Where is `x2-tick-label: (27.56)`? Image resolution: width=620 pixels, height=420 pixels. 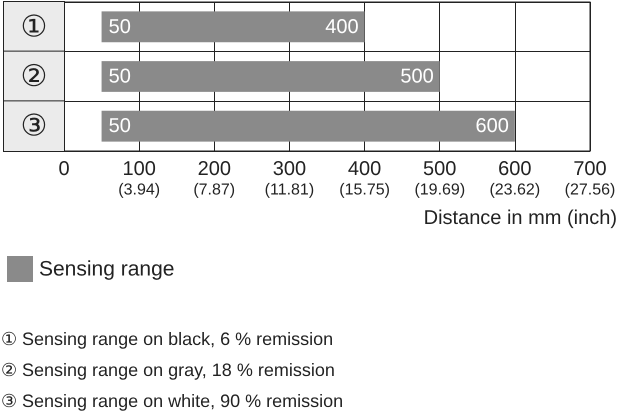
x2-tick-label: (27.56) is located at coordinates (590, 190).